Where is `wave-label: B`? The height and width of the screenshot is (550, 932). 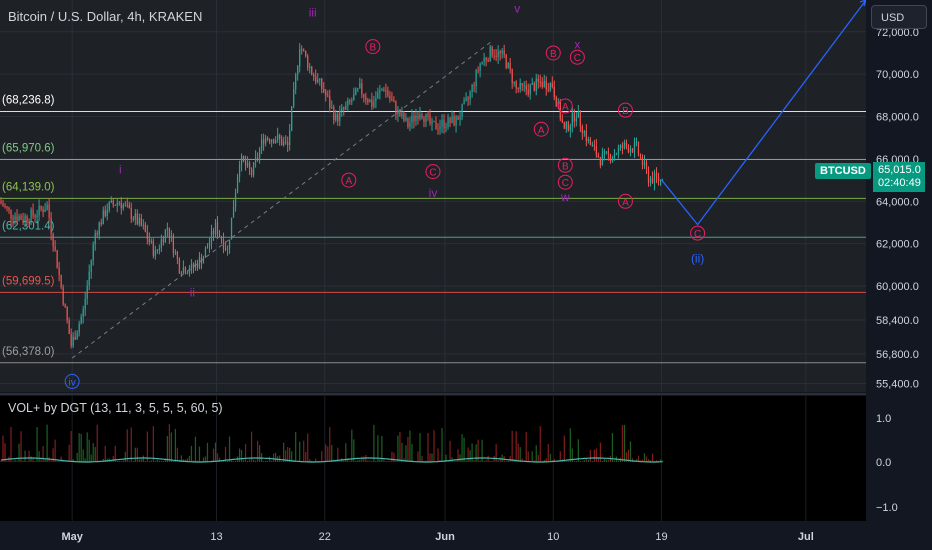 wave-label: B is located at coordinates (553, 54).